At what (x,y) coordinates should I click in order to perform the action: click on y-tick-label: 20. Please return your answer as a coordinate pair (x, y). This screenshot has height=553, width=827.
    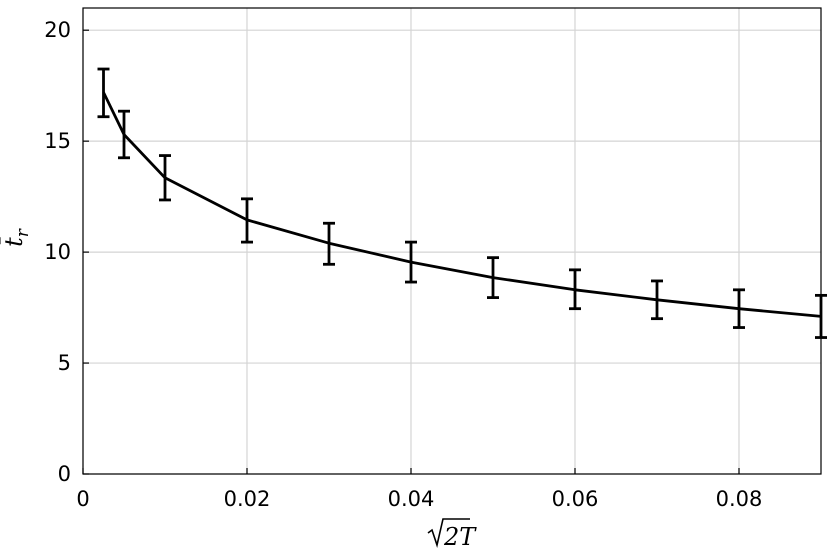
    Looking at the image, I should click on (57, 30).